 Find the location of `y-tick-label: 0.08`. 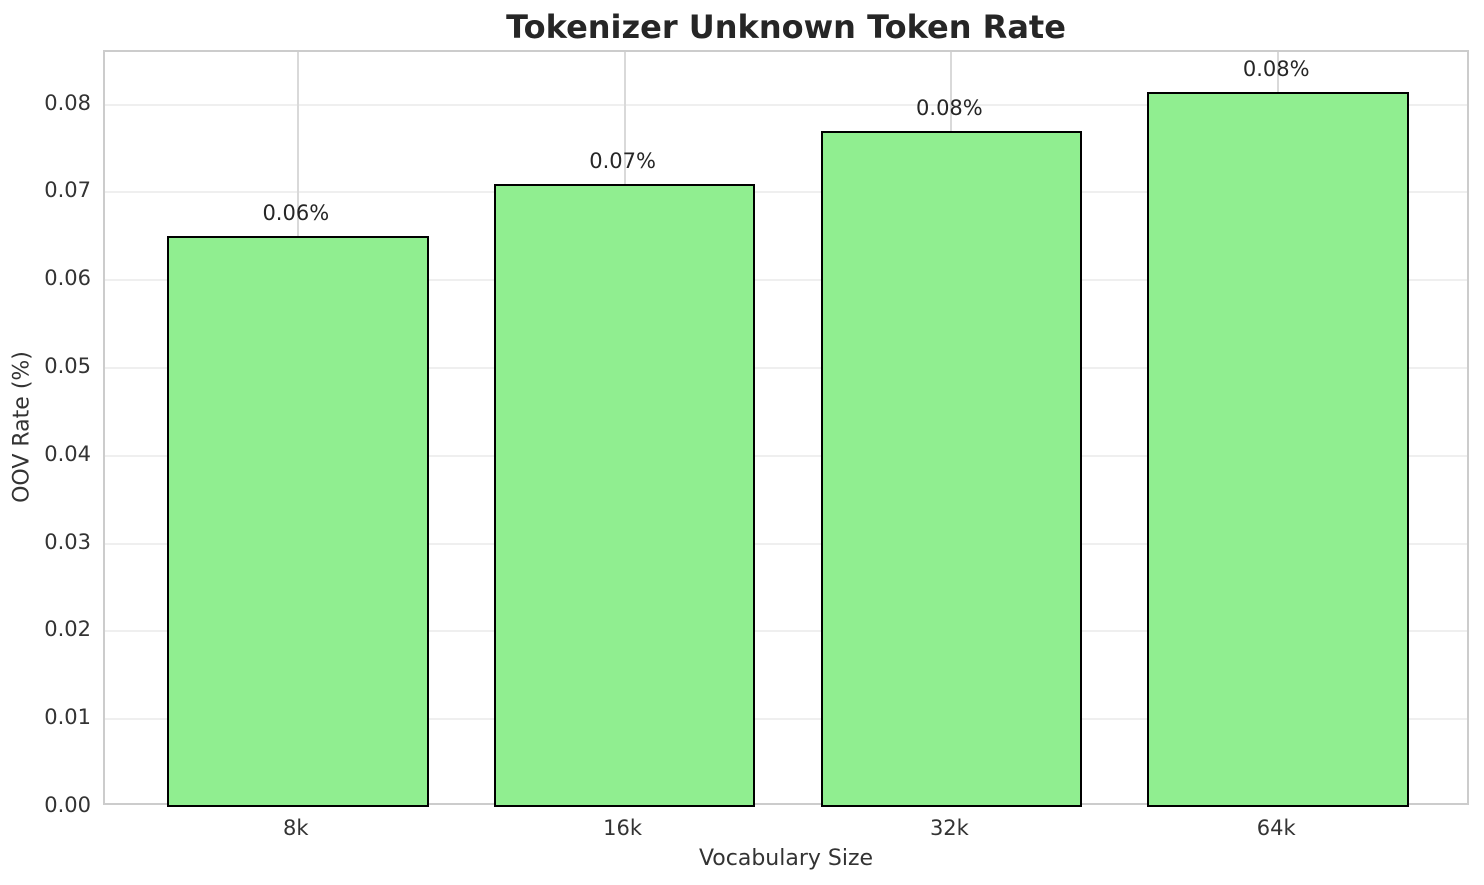

y-tick-label: 0.08 is located at coordinates (67, 102).